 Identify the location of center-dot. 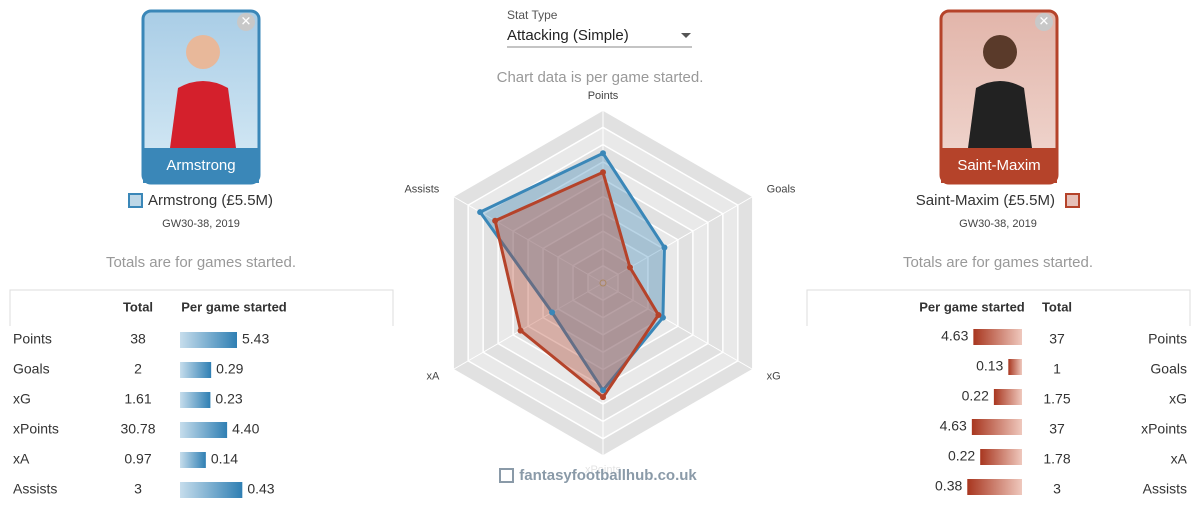
(603, 283).